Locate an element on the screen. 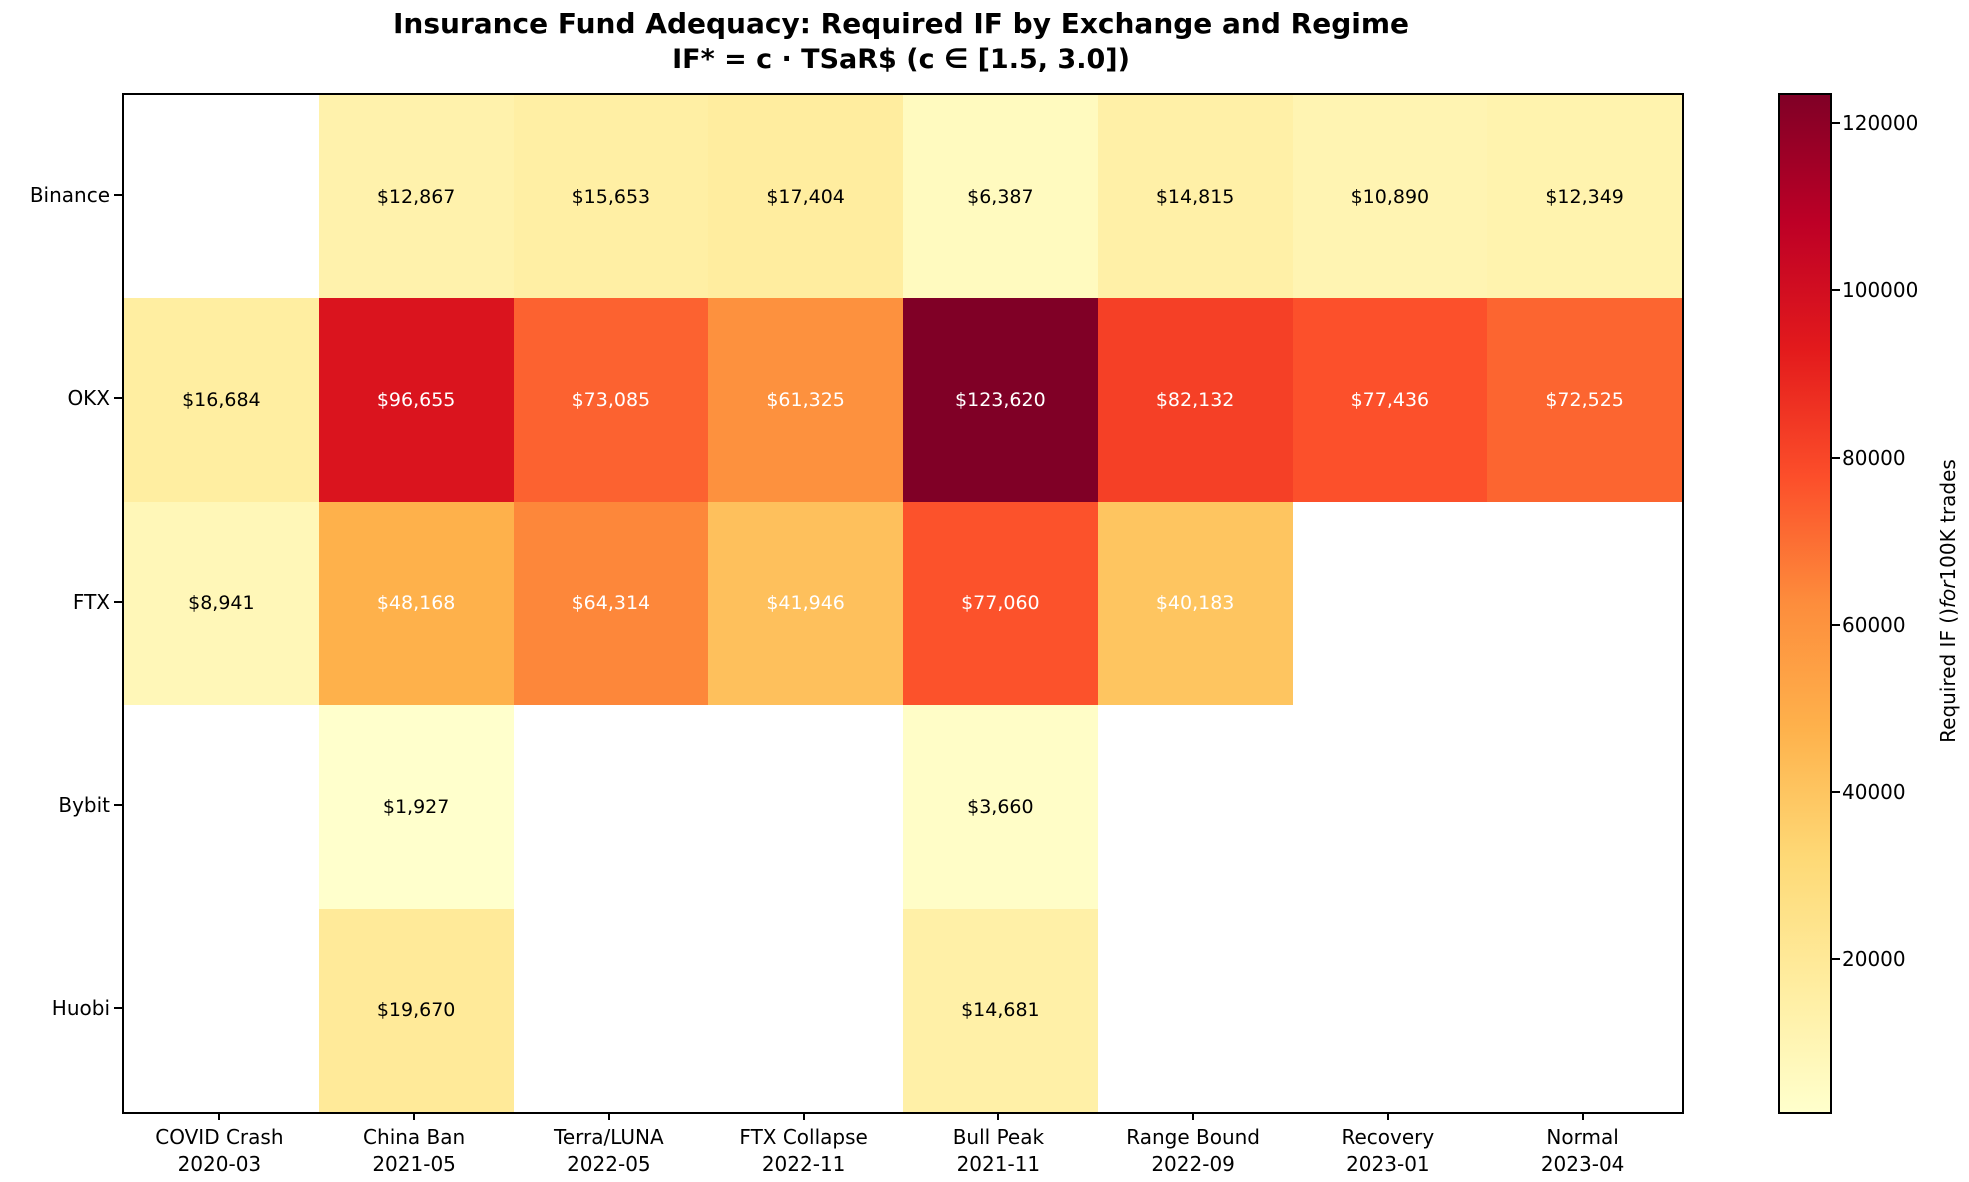 The height and width of the screenshot is (1182, 1969). x-tick-label-bull-peak: Bull Peak 2021-11 is located at coordinates (998, 1151).